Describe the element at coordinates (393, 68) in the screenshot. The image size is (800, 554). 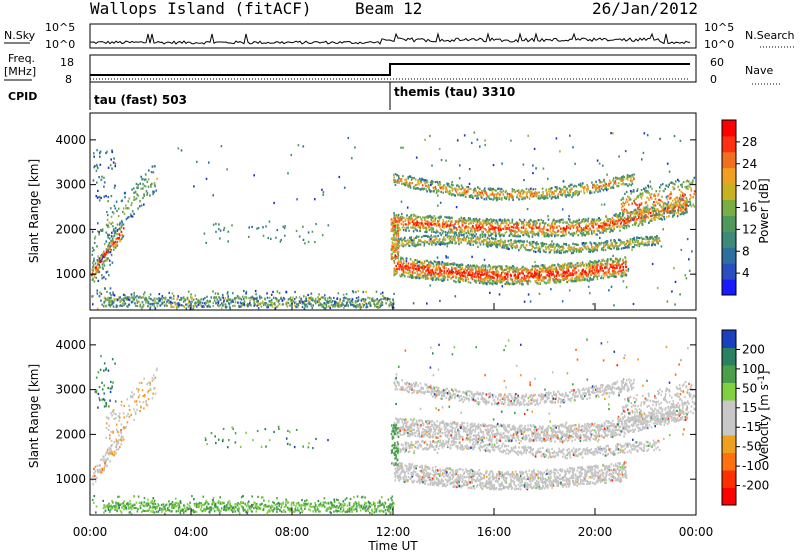
I see `freq-panel-frame` at that location.